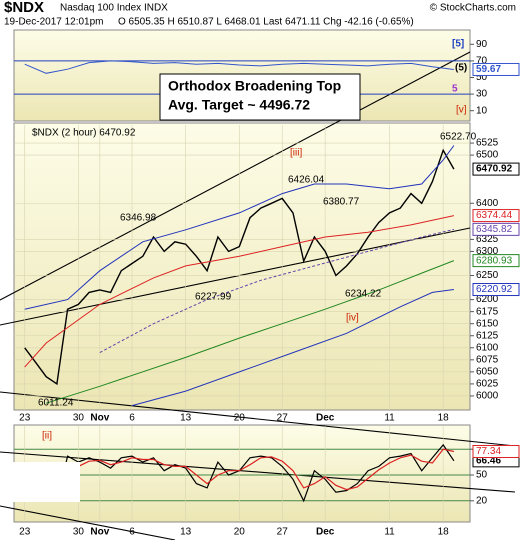 This screenshot has height=540, width=520. What do you see at coordinates (306, 180) in the screenshot?
I see `annotation: 6426.04` at bounding box center [306, 180].